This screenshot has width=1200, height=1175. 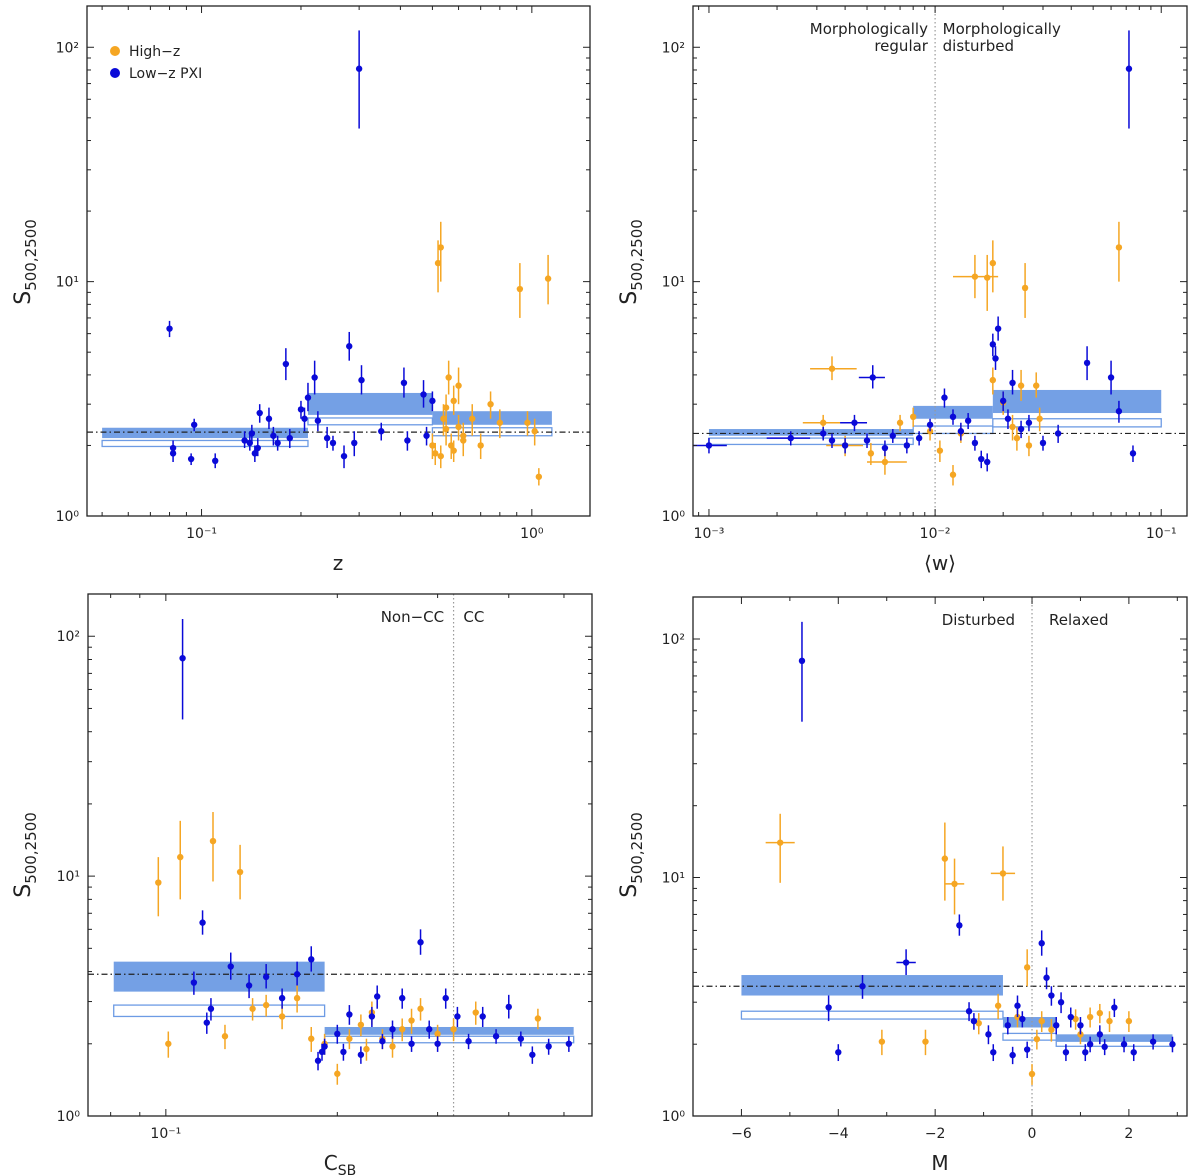 I want to click on x-tick-label: −2, so click(x=935, y=1134).